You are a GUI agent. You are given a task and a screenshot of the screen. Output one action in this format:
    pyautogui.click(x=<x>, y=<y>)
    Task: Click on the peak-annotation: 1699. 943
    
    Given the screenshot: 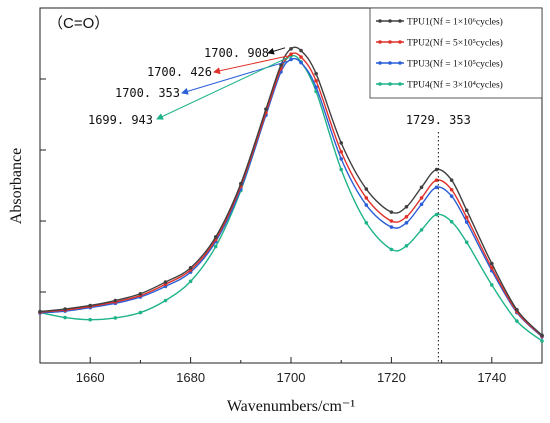 What is the action you would take?
    pyautogui.click(x=188, y=92)
    